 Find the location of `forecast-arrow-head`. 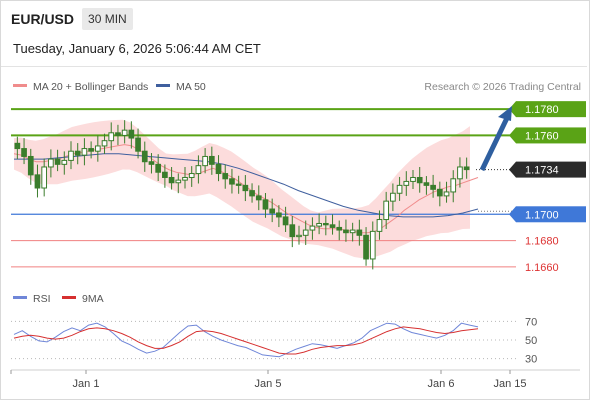

forecast-arrow-head is located at coordinates (505, 113).